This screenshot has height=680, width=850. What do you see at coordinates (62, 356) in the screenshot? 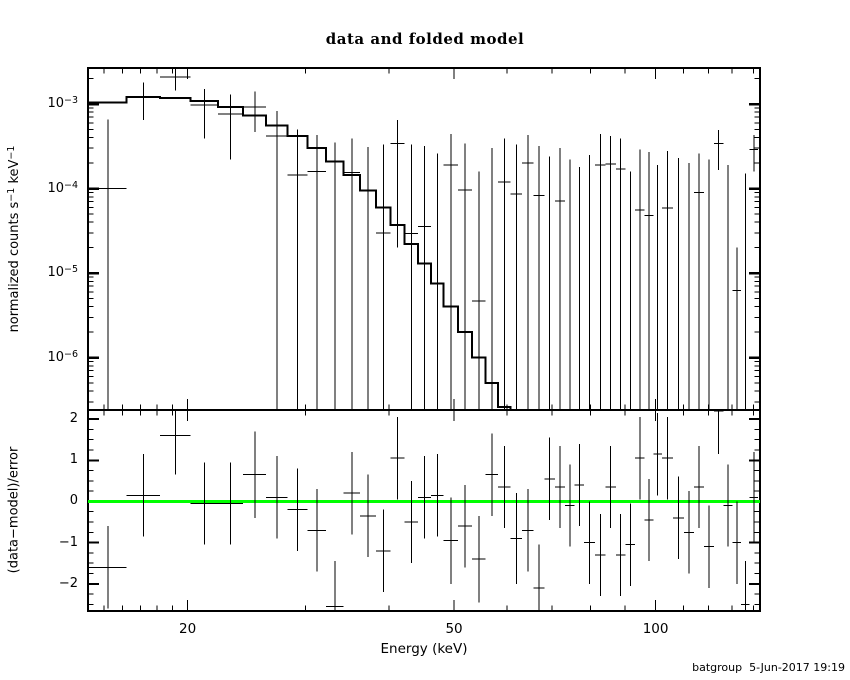
I see `y-tick-label: 10⁻⁶` at bounding box center [62, 356].